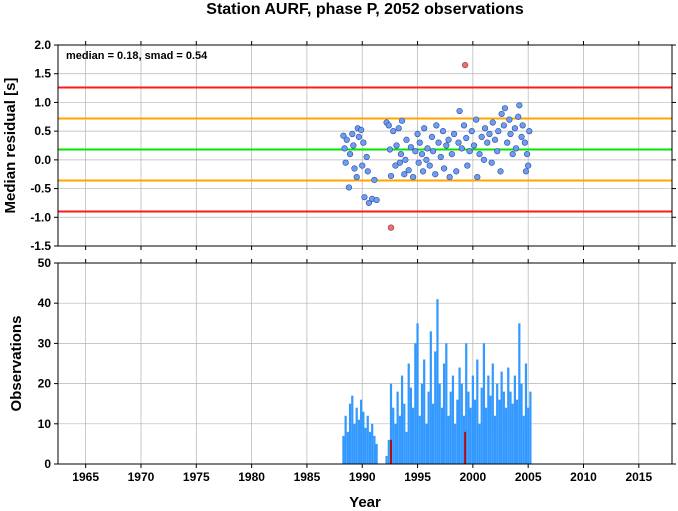 The width and height of the screenshot is (678, 511). Describe the element at coordinates (42, 45) in the screenshot. I see `residual-y-tick-label: 2.0` at that location.